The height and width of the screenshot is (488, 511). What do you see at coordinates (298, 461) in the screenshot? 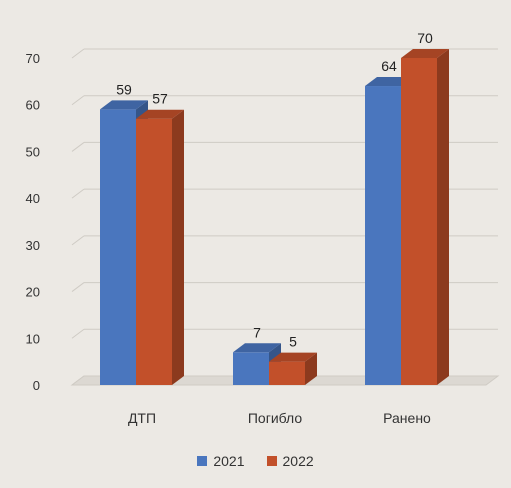
I see `legend-label-2022: 2022` at bounding box center [298, 461].